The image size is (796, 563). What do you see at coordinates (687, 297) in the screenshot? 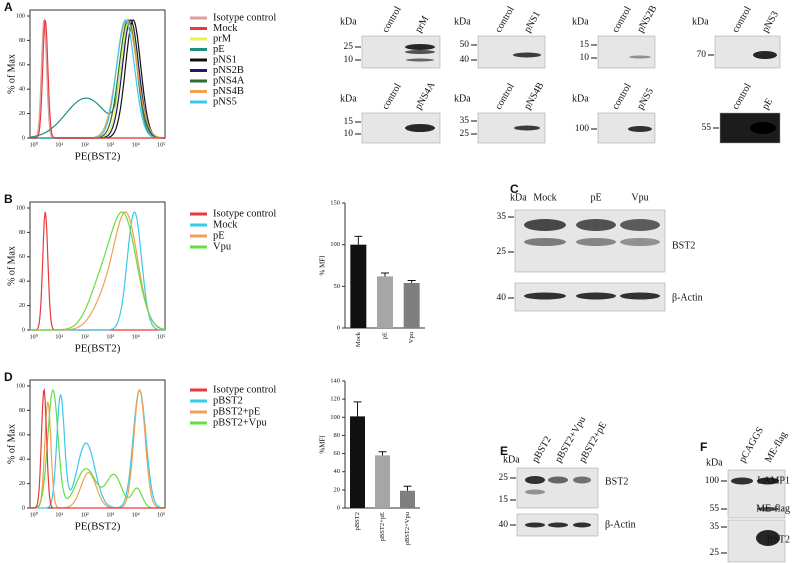
I see `band-label: β-Actin` at bounding box center [687, 297].